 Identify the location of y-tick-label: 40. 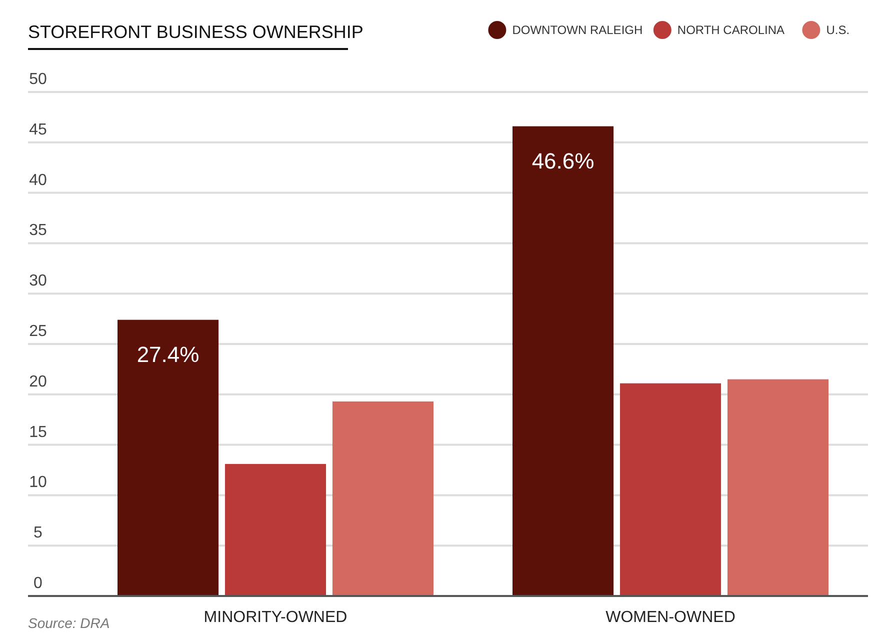
(38, 180).